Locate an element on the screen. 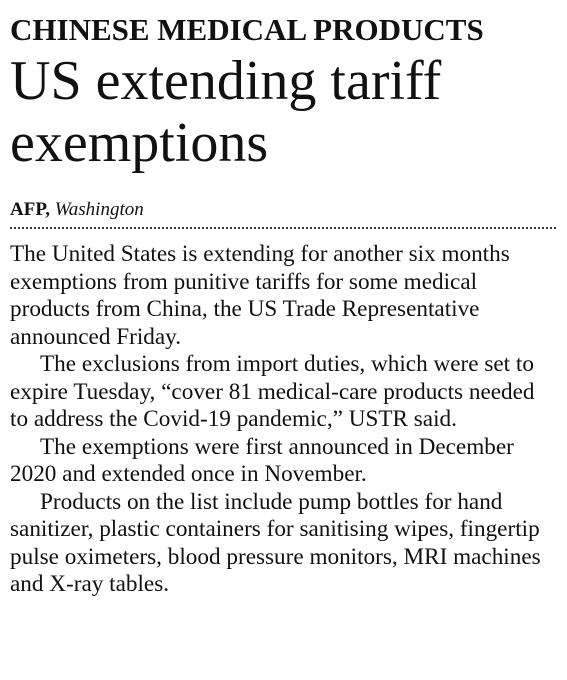 This screenshot has width=567, height=680. section-kicker: CHINESE MEDICAL PRODUCTS is located at coordinates (247, 29).